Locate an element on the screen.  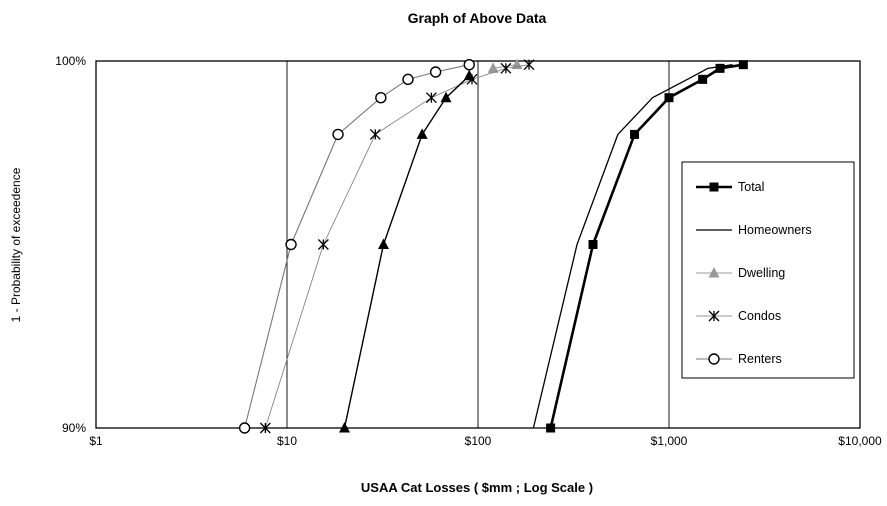
x-tick-label: $10,000 is located at coordinates (860, 441).